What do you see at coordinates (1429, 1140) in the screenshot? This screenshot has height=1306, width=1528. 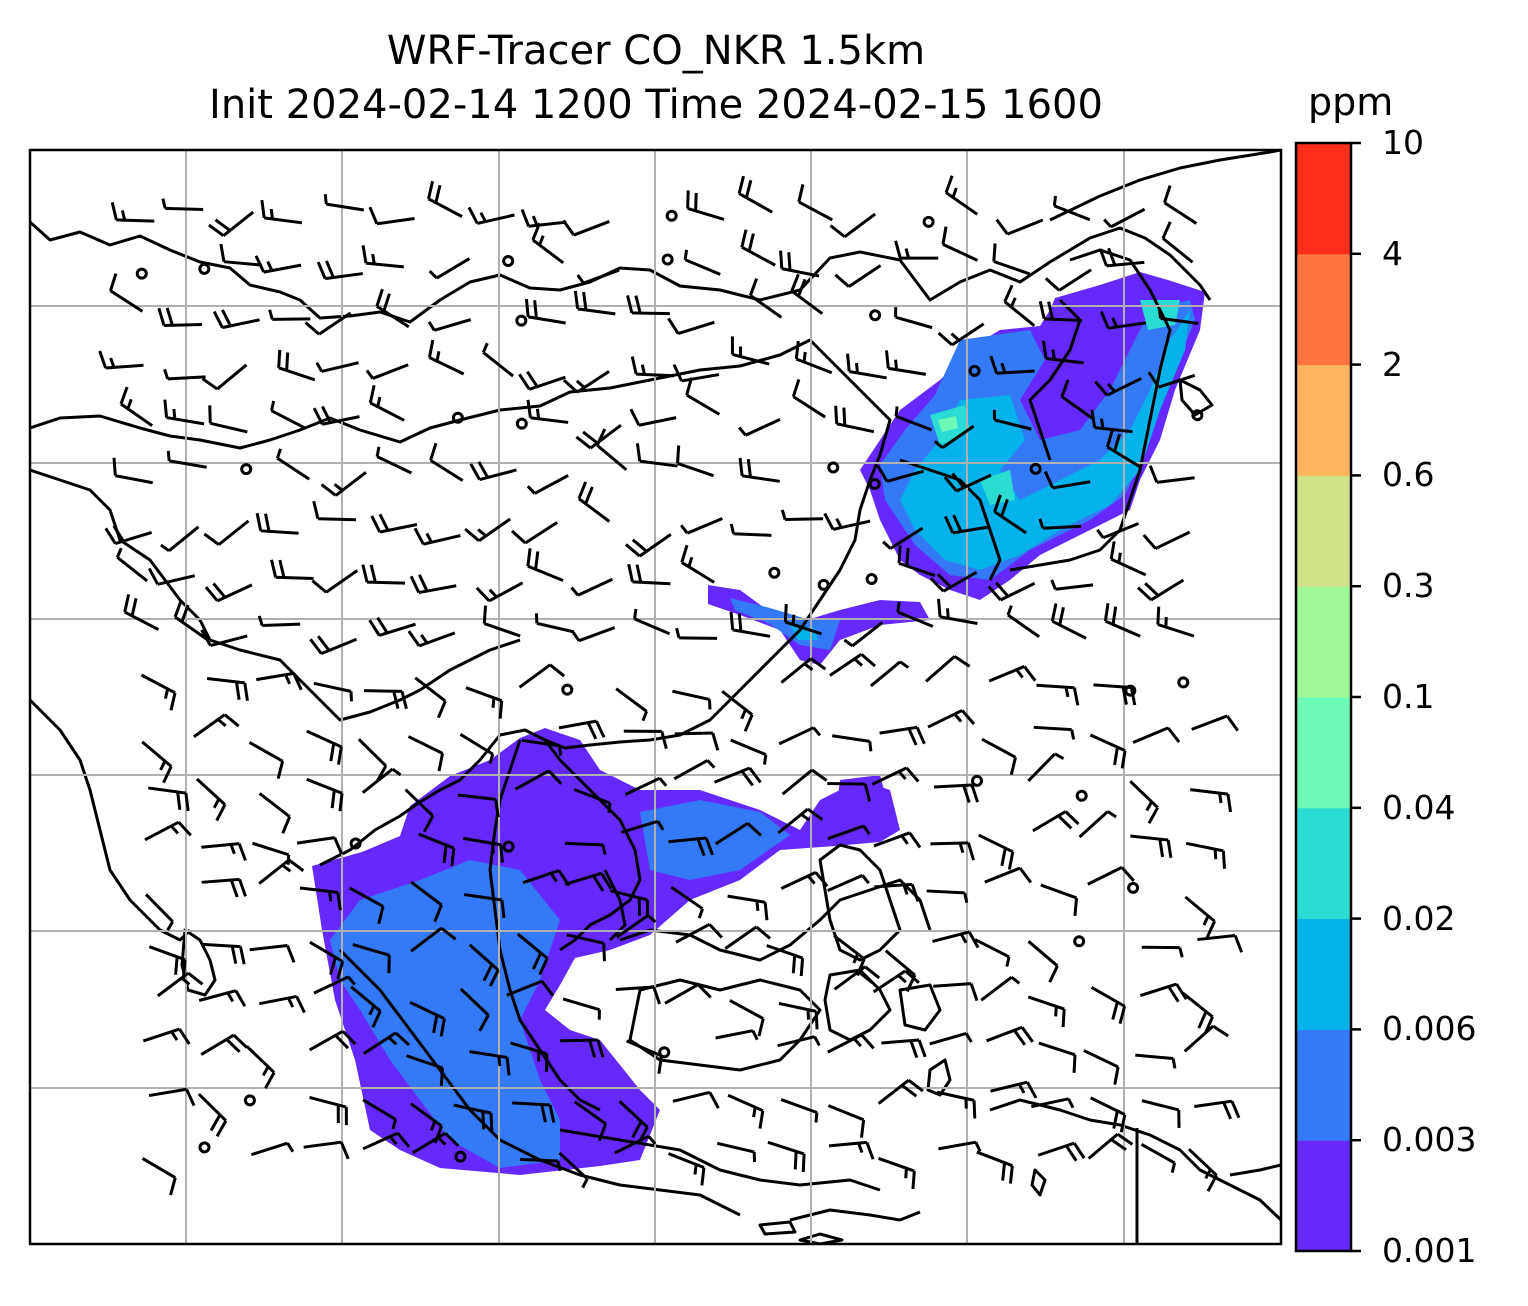 I see `colorbar-tick-label: 0.003` at bounding box center [1429, 1140].